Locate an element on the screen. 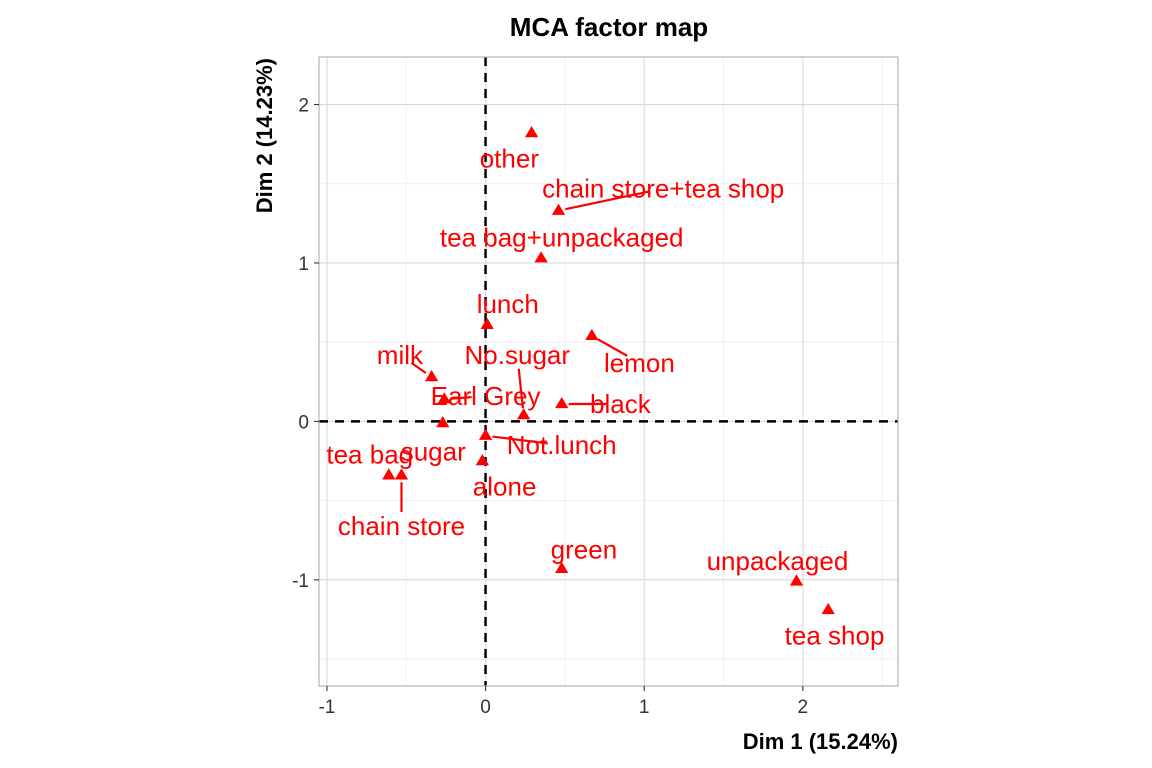  point-label: Earl Grey is located at coordinates (486, 396).